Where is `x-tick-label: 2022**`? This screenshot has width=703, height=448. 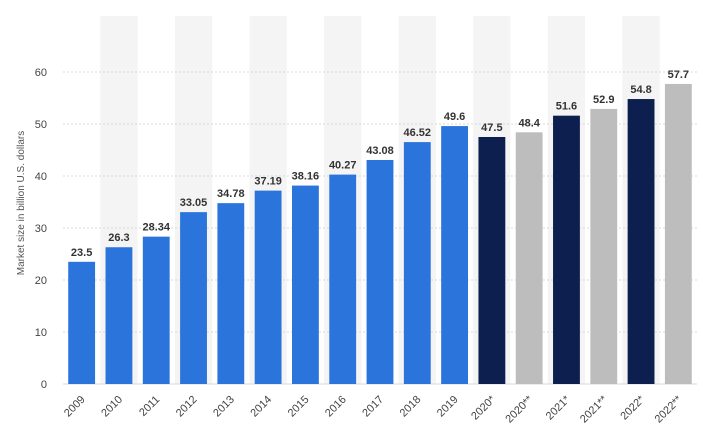
x-tick-label: 2022** is located at coordinates (669, 409).